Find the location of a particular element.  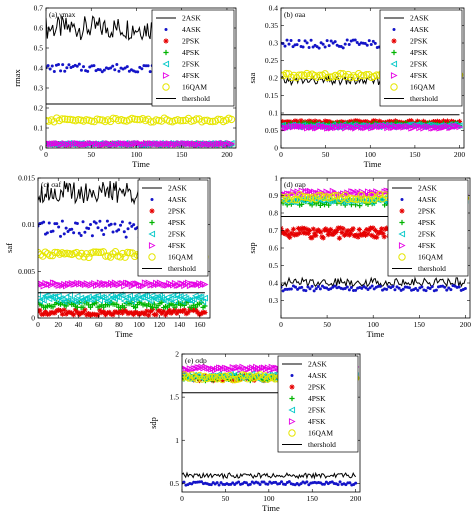

x-tick-label: 0 is located at coordinates (281, 154).